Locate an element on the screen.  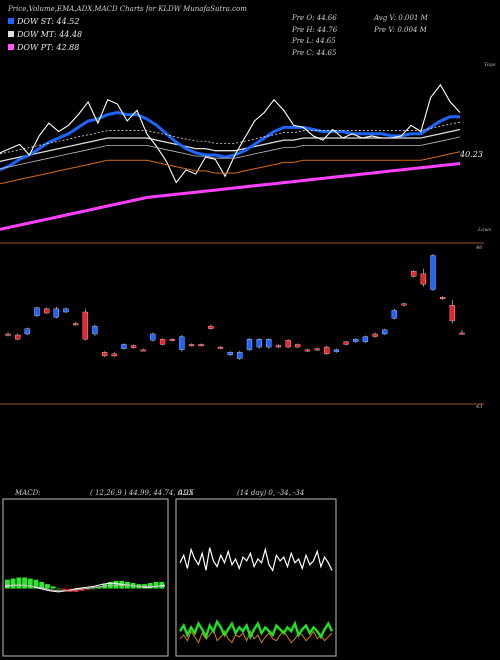
pre-volume: Pre V: 0.004 M is located at coordinates (400, 30).